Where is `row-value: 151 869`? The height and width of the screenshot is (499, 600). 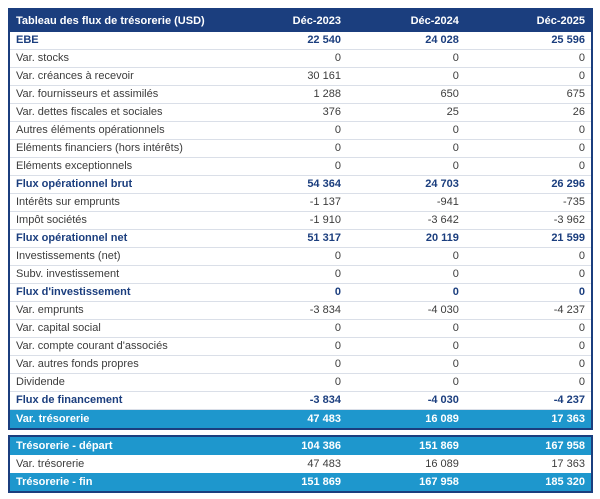
row-value: 151 869 is located at coordinates (321, 481).